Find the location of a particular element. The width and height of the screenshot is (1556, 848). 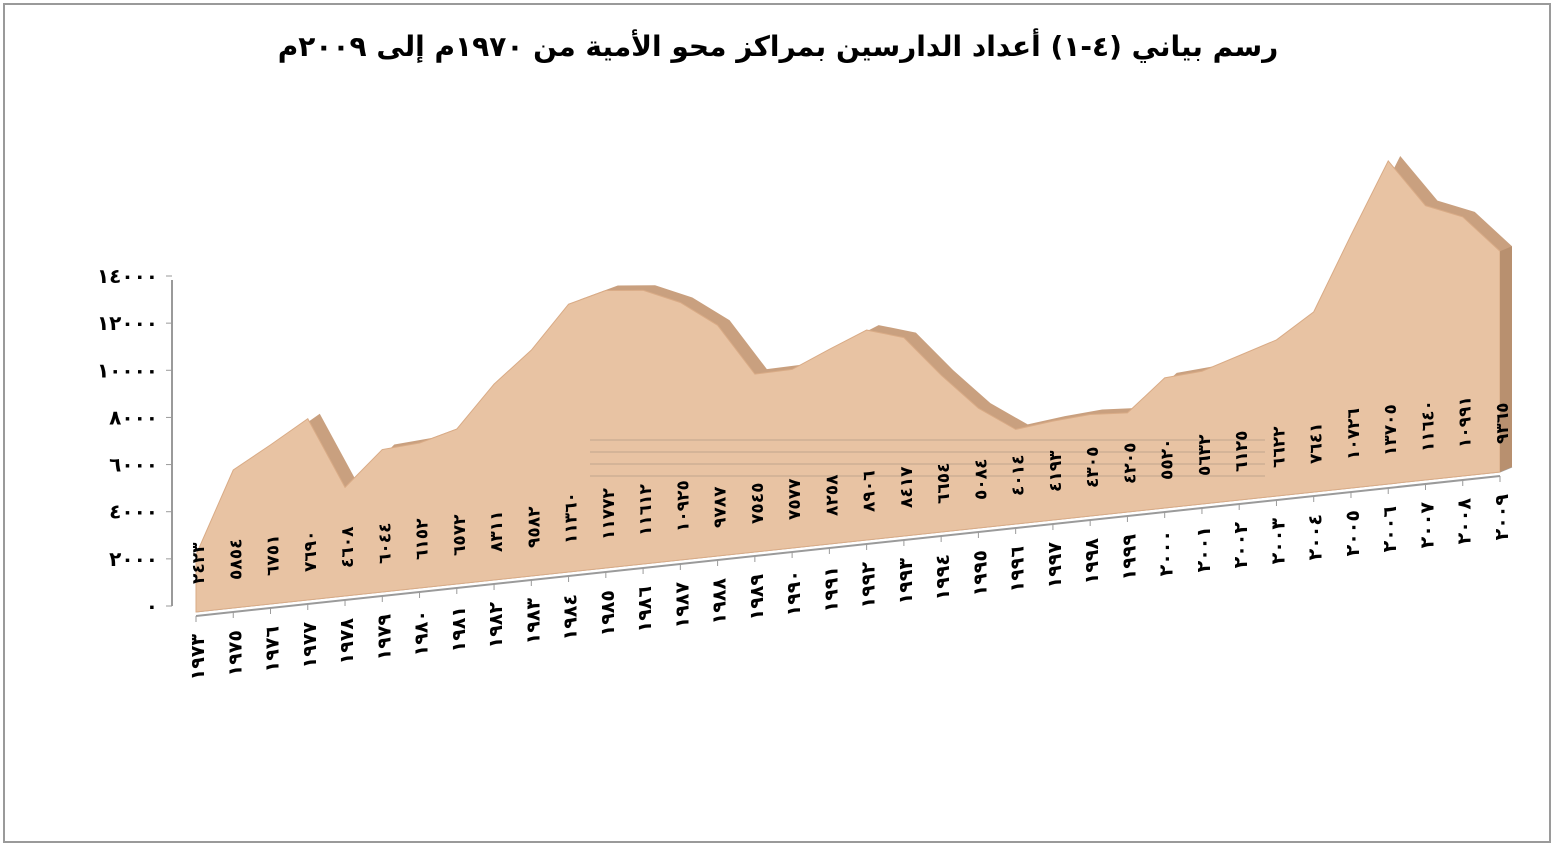

x-tick-label: ١٩٩٧ is located at coordinates (1055, 565).